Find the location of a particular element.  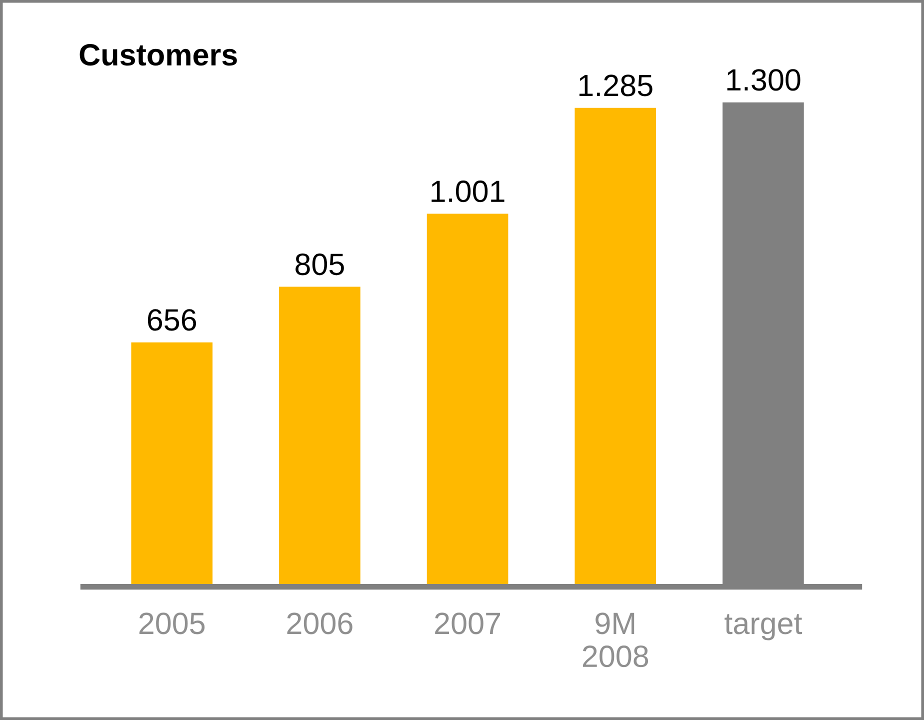

x-tick-label: target is located at coordinates (763, 627).